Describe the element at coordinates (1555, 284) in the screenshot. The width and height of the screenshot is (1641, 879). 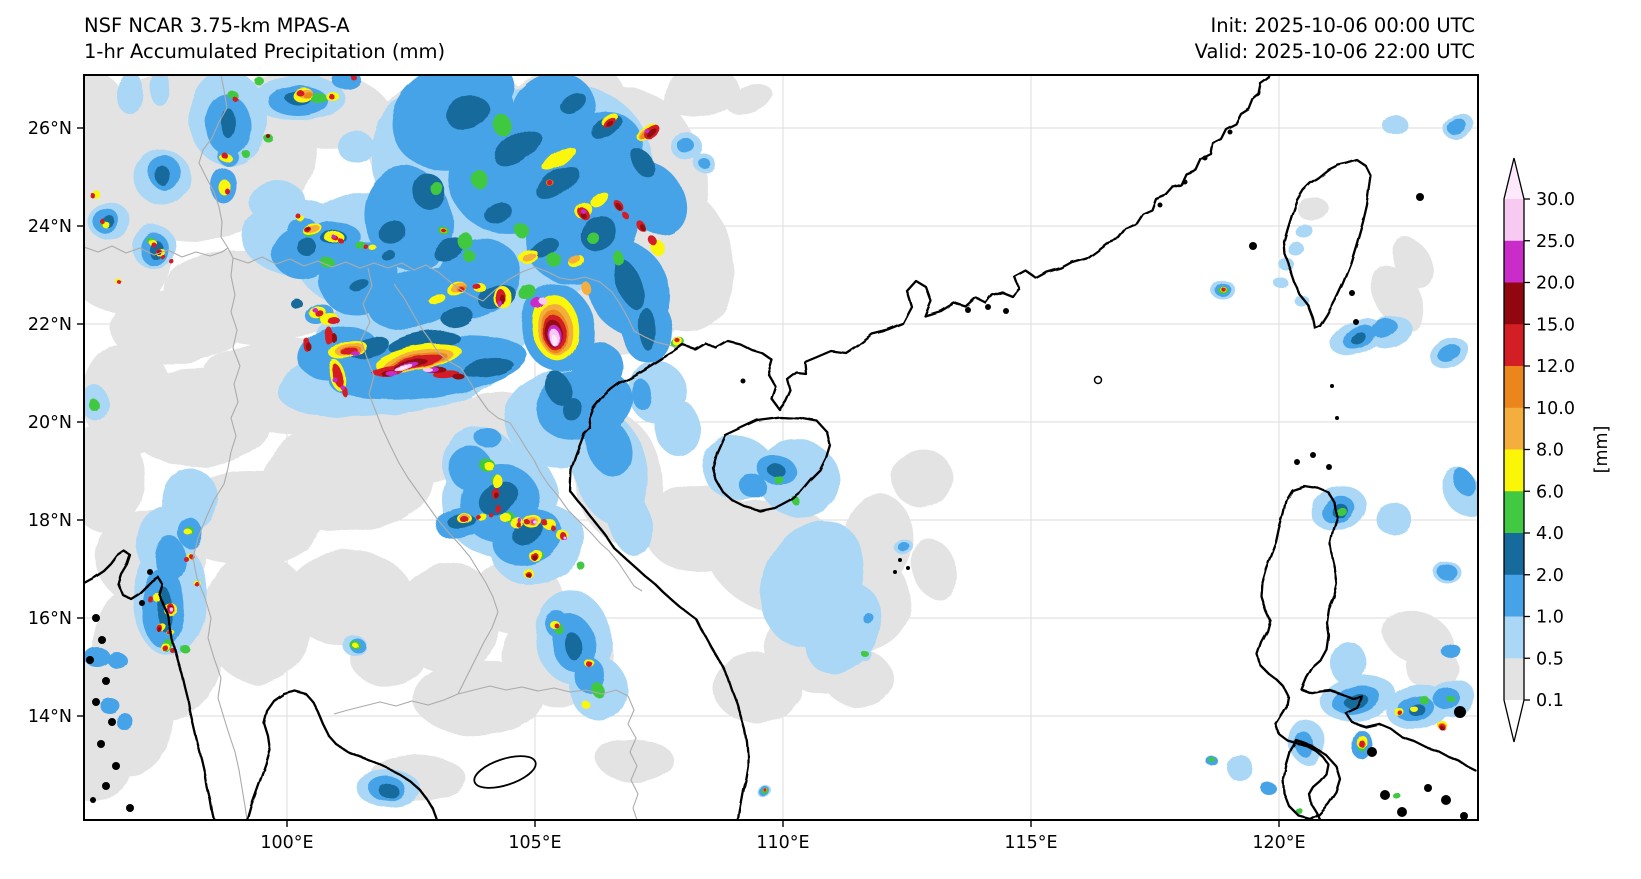
I see `colorbar-tick-label: 20.0` at that location.